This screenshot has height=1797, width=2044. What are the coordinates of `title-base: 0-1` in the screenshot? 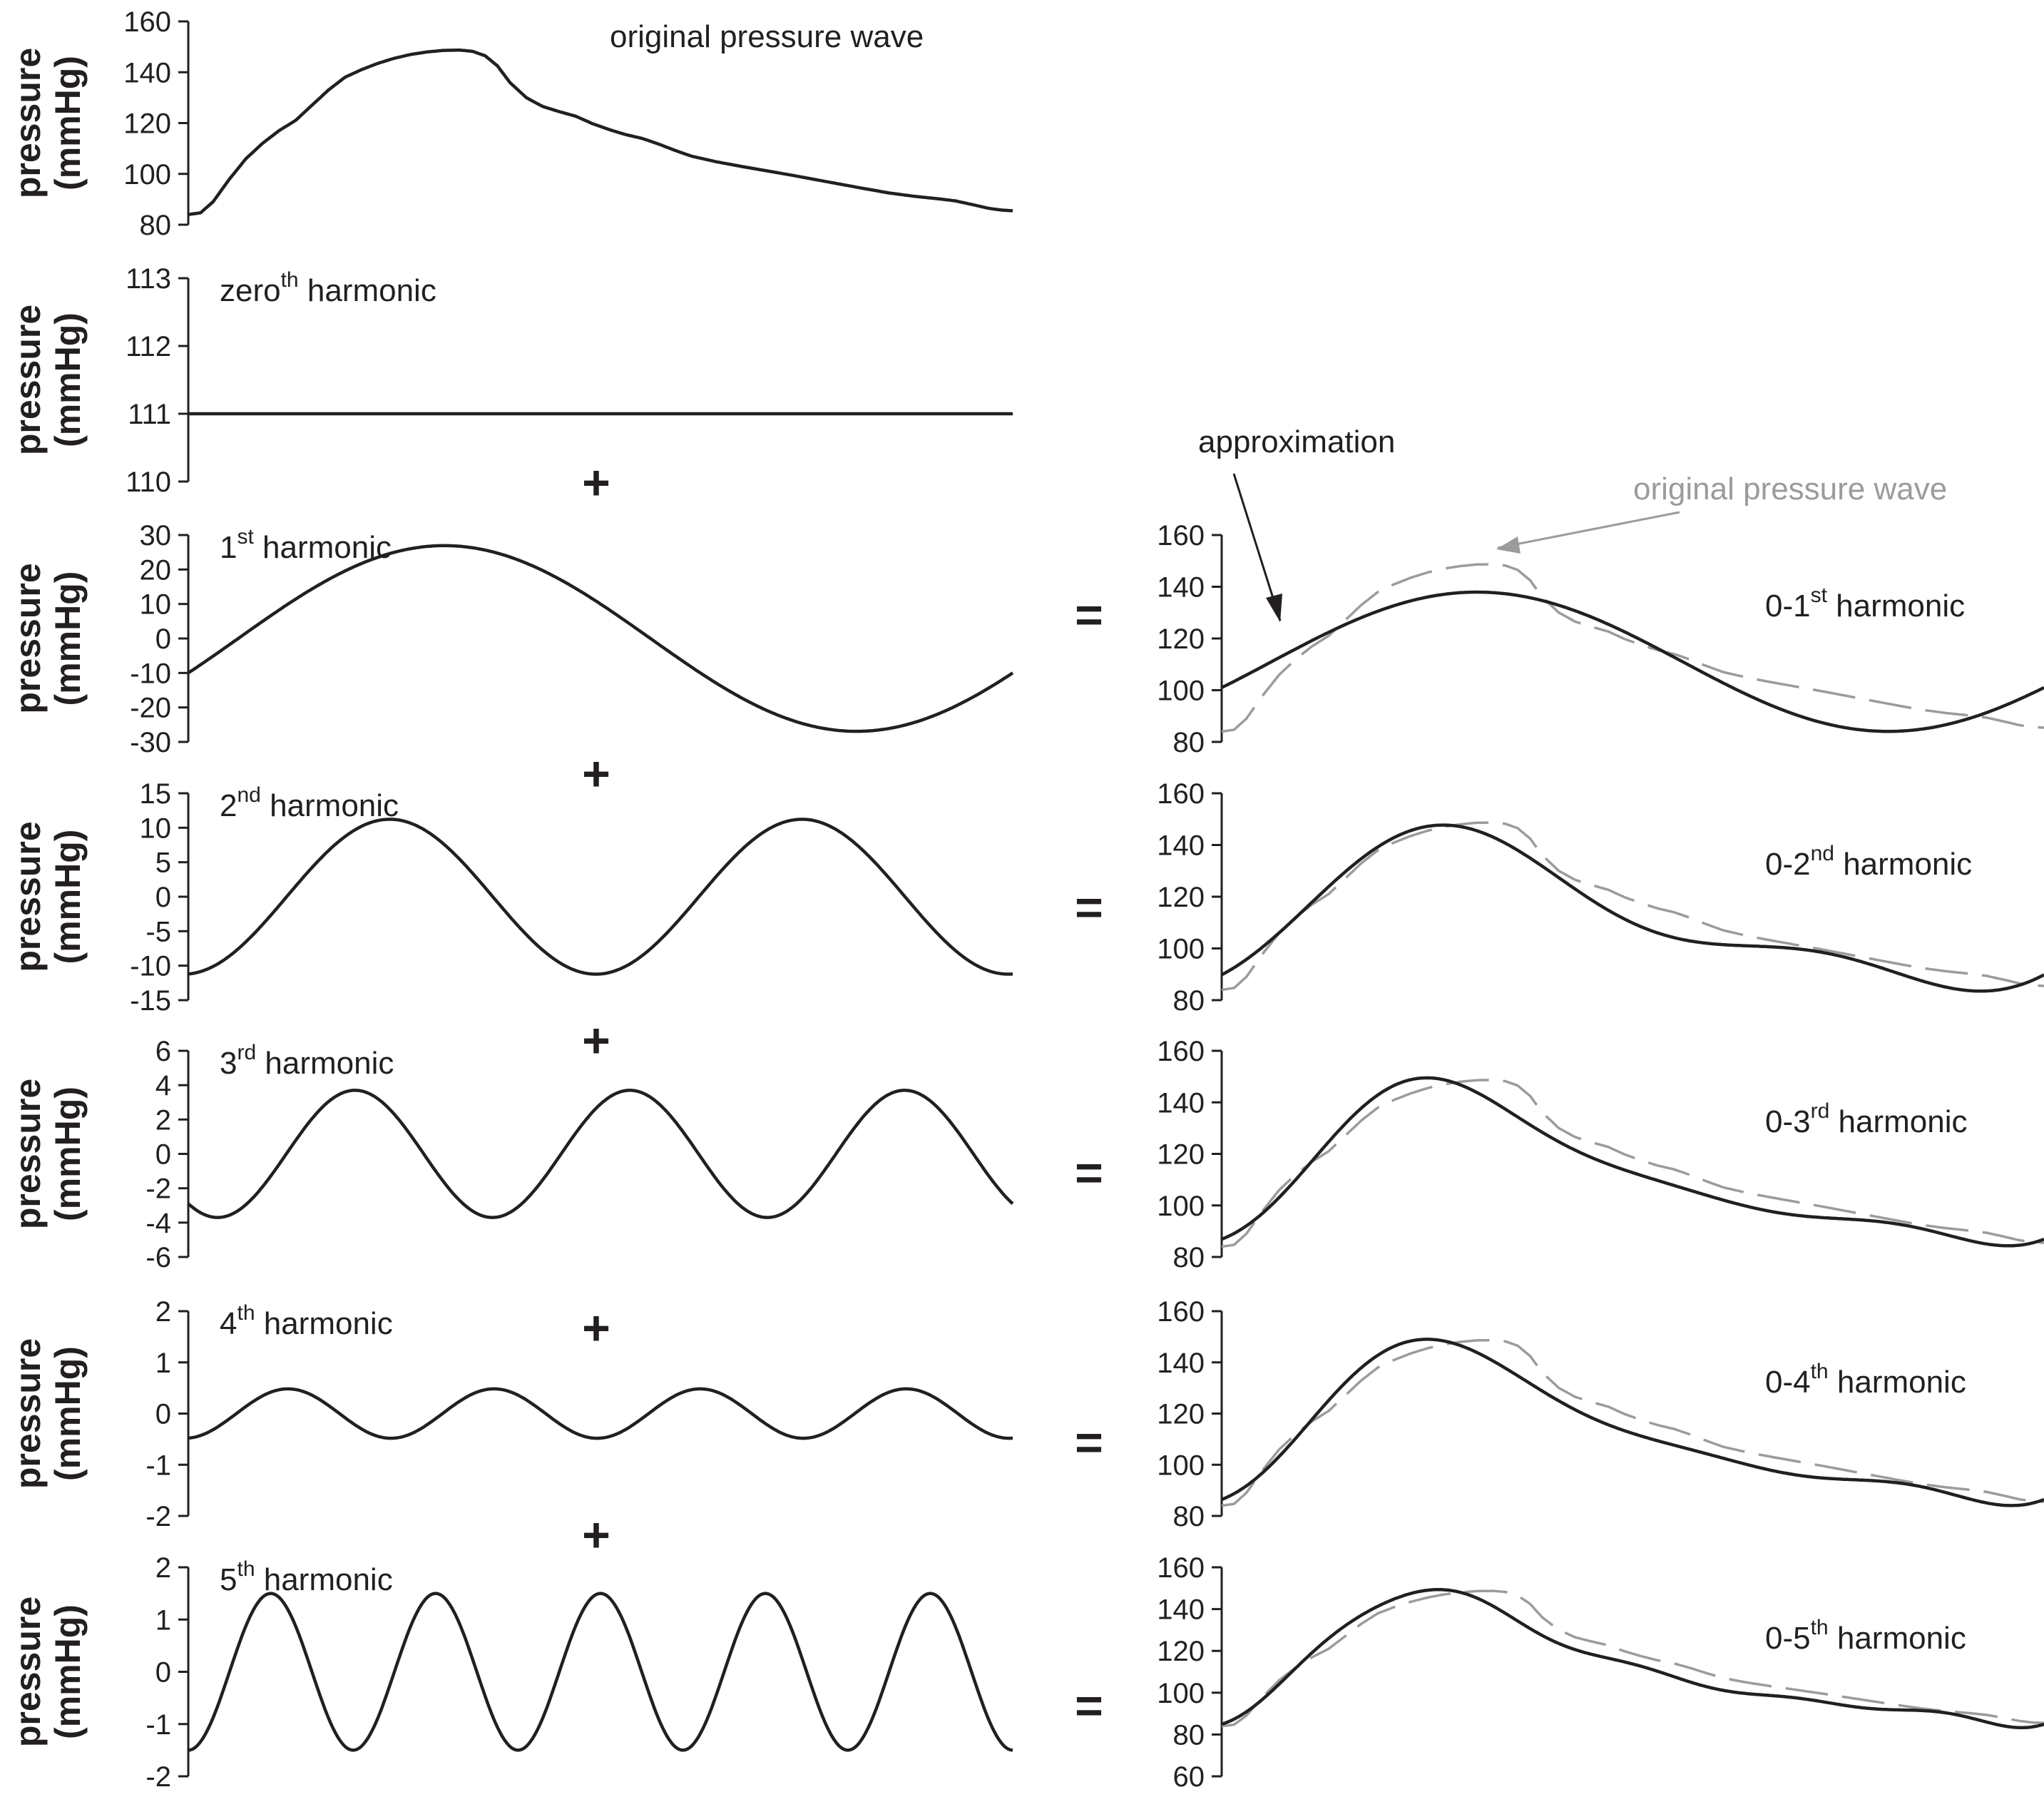 It's located at (1788, 606).